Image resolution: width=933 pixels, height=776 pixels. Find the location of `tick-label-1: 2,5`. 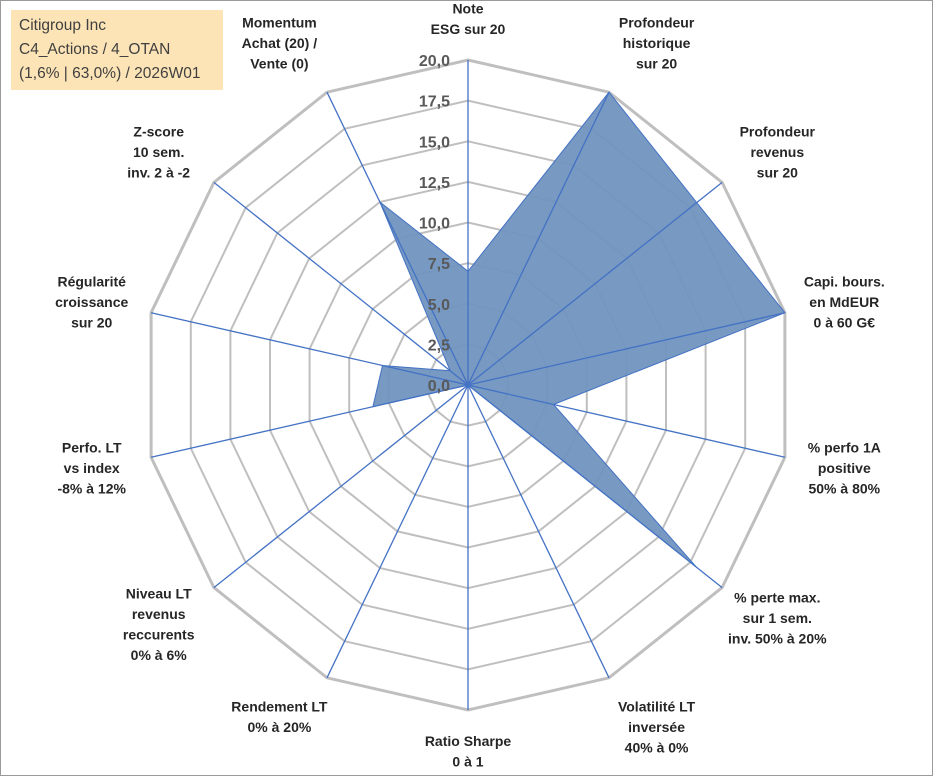

tick-label-1: 2,5 is located at coordinates (439, 345).